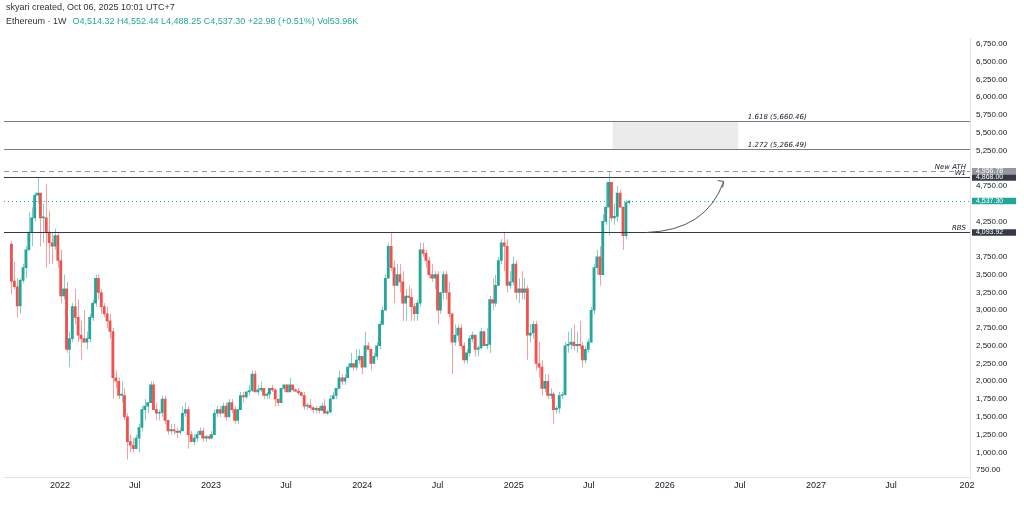  Describe the element at coordinates (992, 345) in the screenshot. I see `y-tick-label: 2,500.00` at that location.